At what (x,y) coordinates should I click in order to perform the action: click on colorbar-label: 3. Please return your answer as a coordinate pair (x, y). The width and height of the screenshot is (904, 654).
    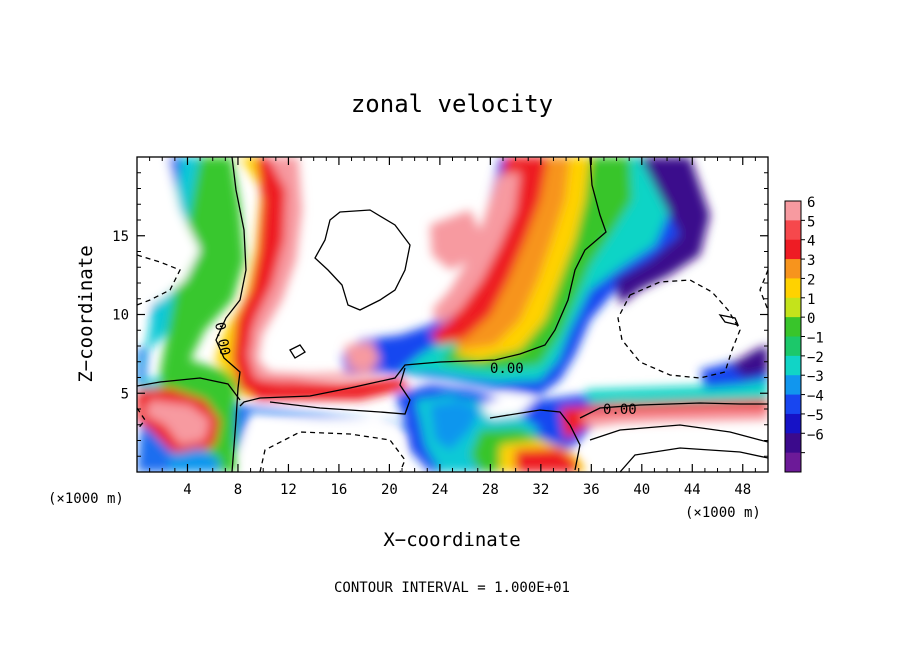
    Looking at the image, I should click on (811, 261).